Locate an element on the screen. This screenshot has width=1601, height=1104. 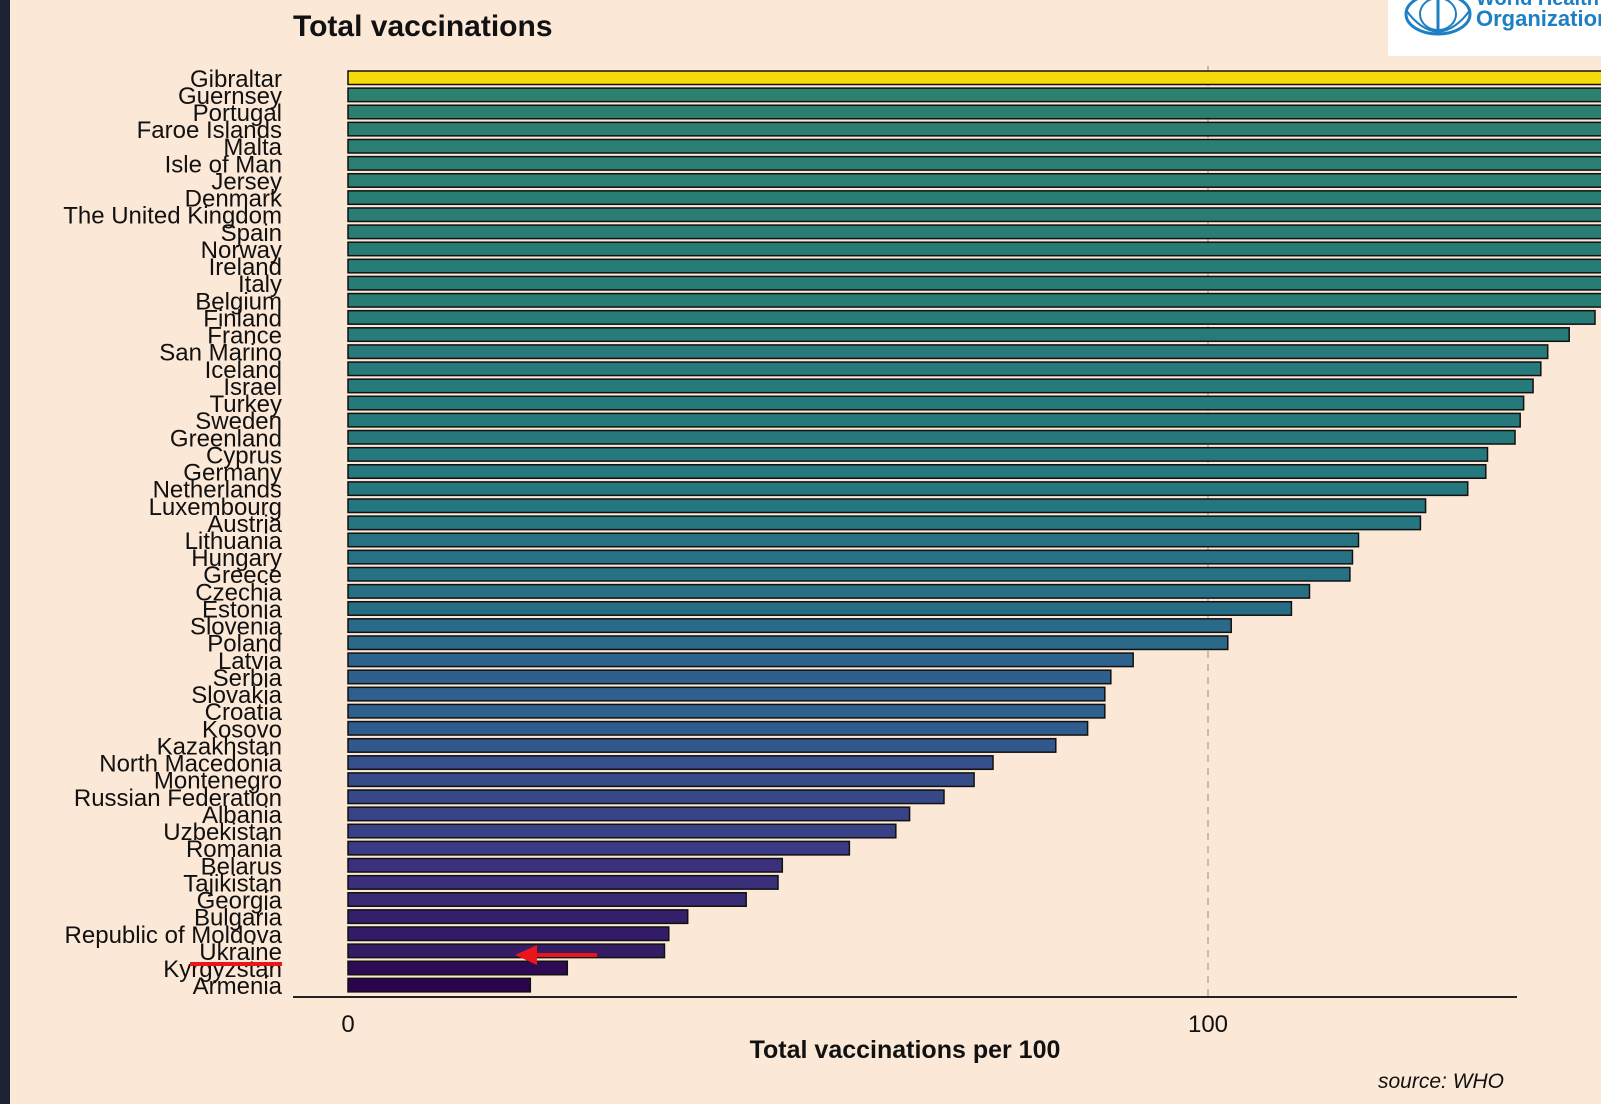
category-label: Kyrgyzstan is located at coordinates (222, 969).